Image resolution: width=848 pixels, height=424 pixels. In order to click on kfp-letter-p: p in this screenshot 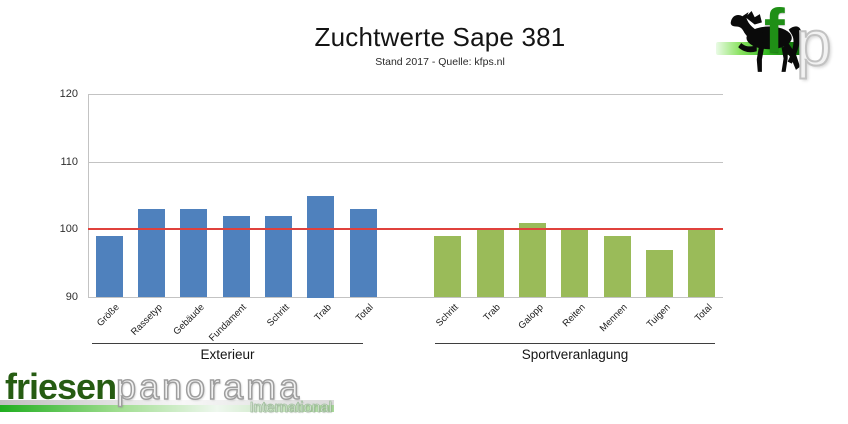, I will do `click(814, 43)`.